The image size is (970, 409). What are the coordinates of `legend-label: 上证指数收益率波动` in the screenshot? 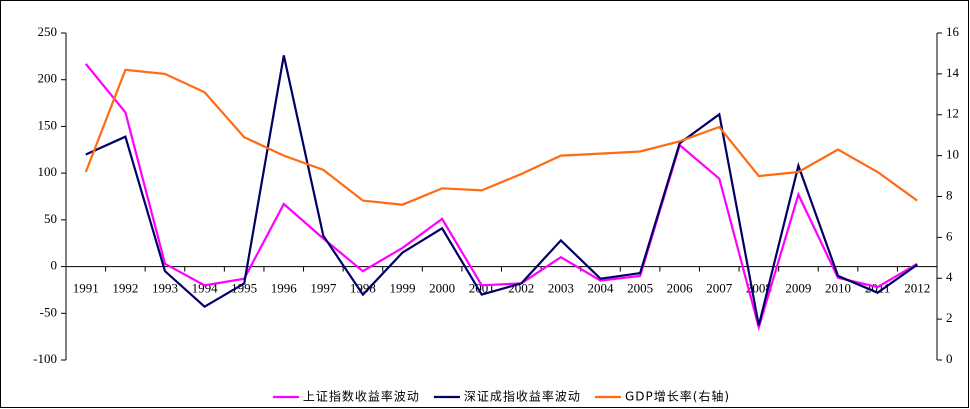 It's located at (361, 396).